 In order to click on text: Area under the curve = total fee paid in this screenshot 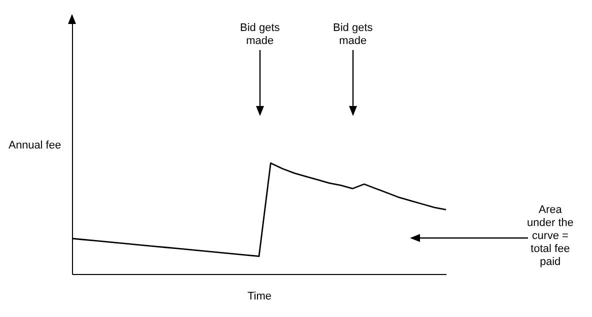, I will do `click(550, 236)`.